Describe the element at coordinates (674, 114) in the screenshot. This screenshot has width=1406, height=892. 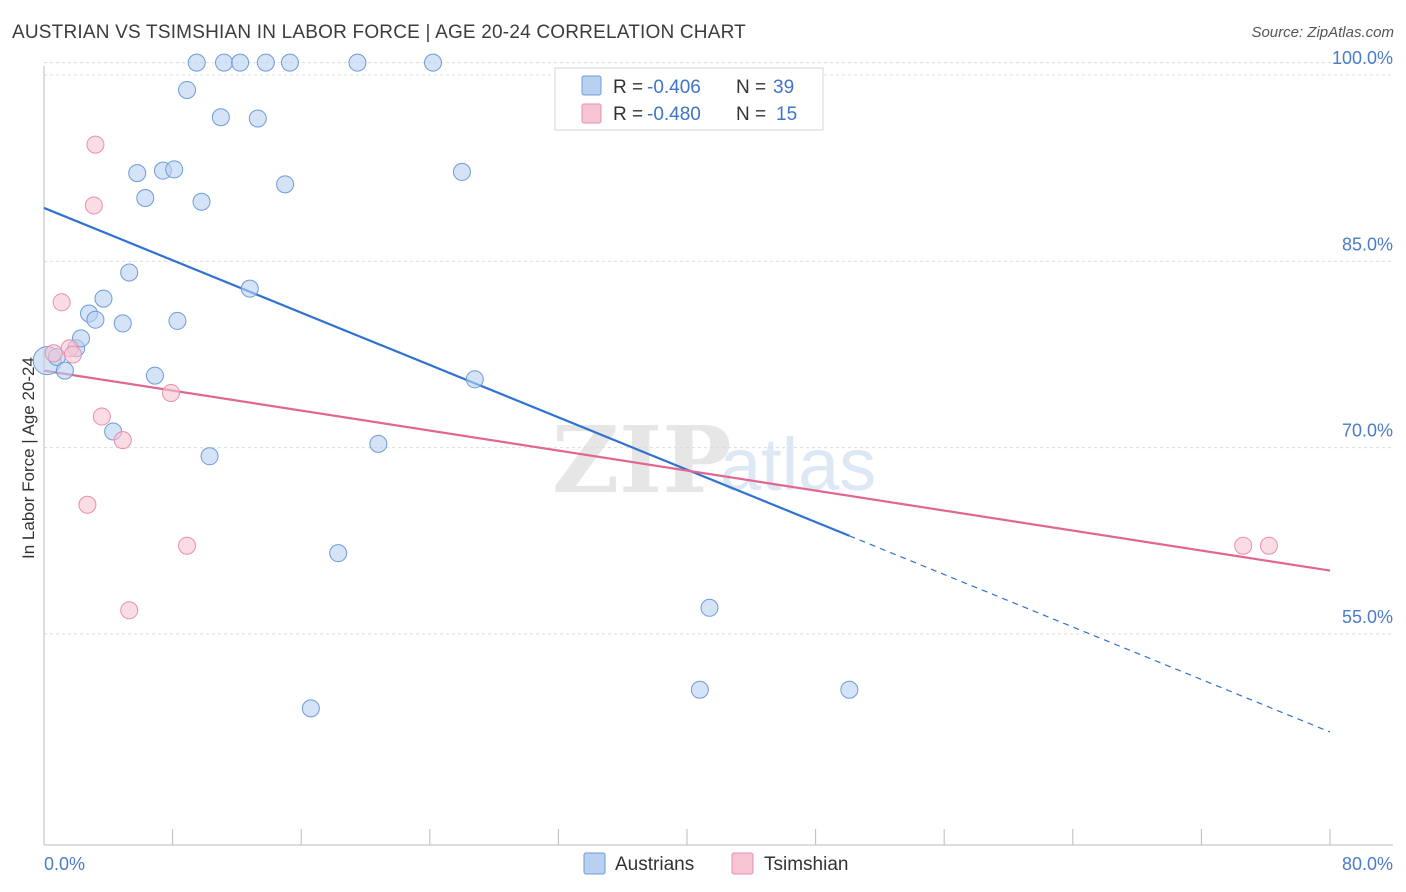
I see `legend-tsimshian-r-value: -0.480` at that location.